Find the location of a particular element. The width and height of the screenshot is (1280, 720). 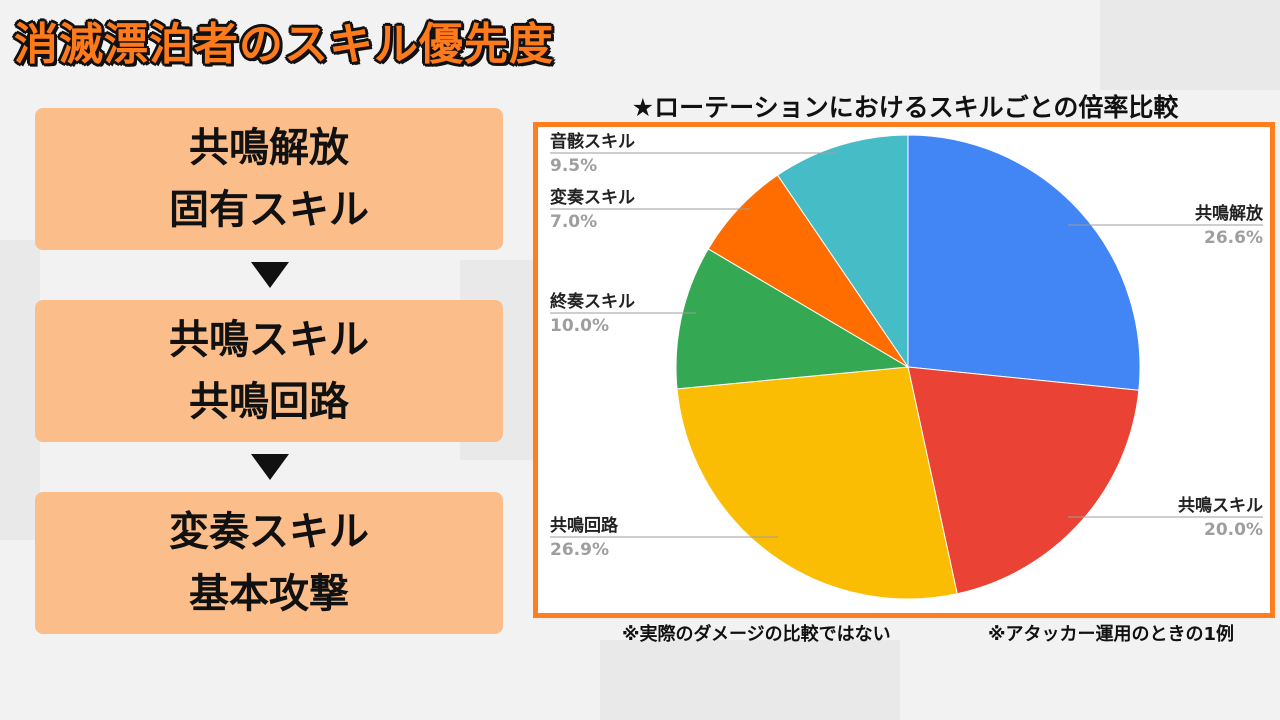

slice-value-label: 26.6% is located at coordinates (1233, 238).